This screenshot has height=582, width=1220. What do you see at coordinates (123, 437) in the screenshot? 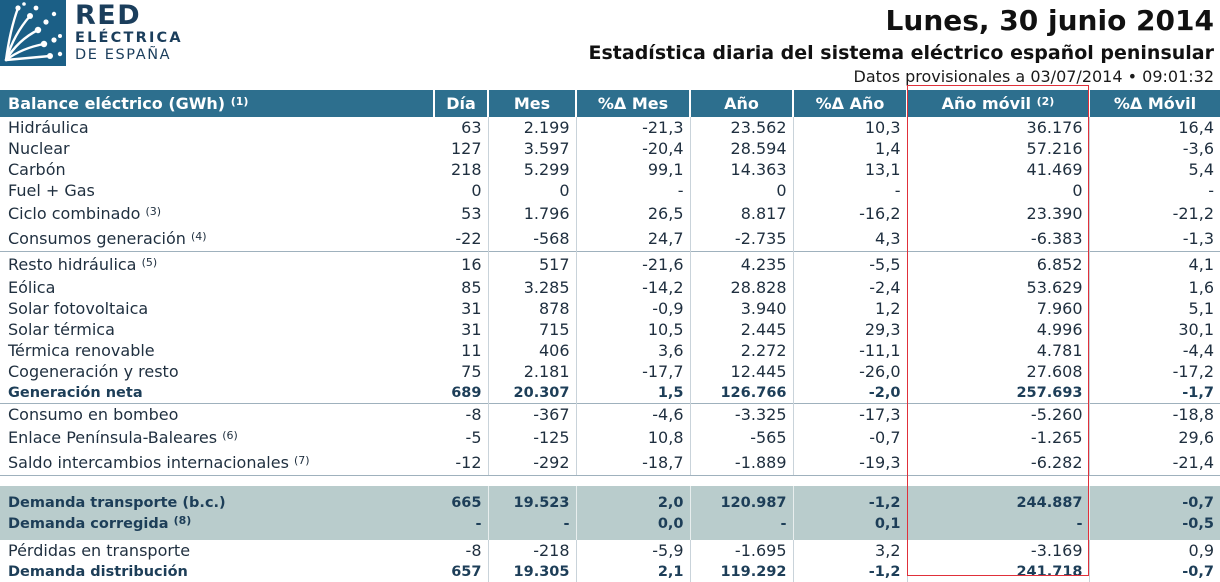
I see `row-label: Enlace Península-Baleares (6)` at bounding box center [123, 437].